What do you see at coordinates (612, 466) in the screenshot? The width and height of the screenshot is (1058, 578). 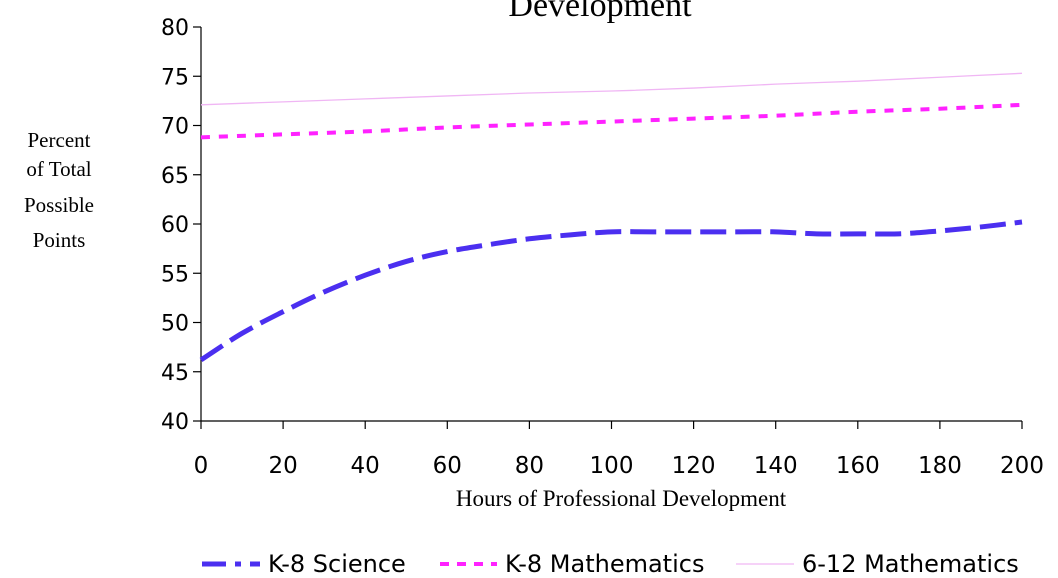 I see `x-tick-label: 100` at bounding box center [612, 466].